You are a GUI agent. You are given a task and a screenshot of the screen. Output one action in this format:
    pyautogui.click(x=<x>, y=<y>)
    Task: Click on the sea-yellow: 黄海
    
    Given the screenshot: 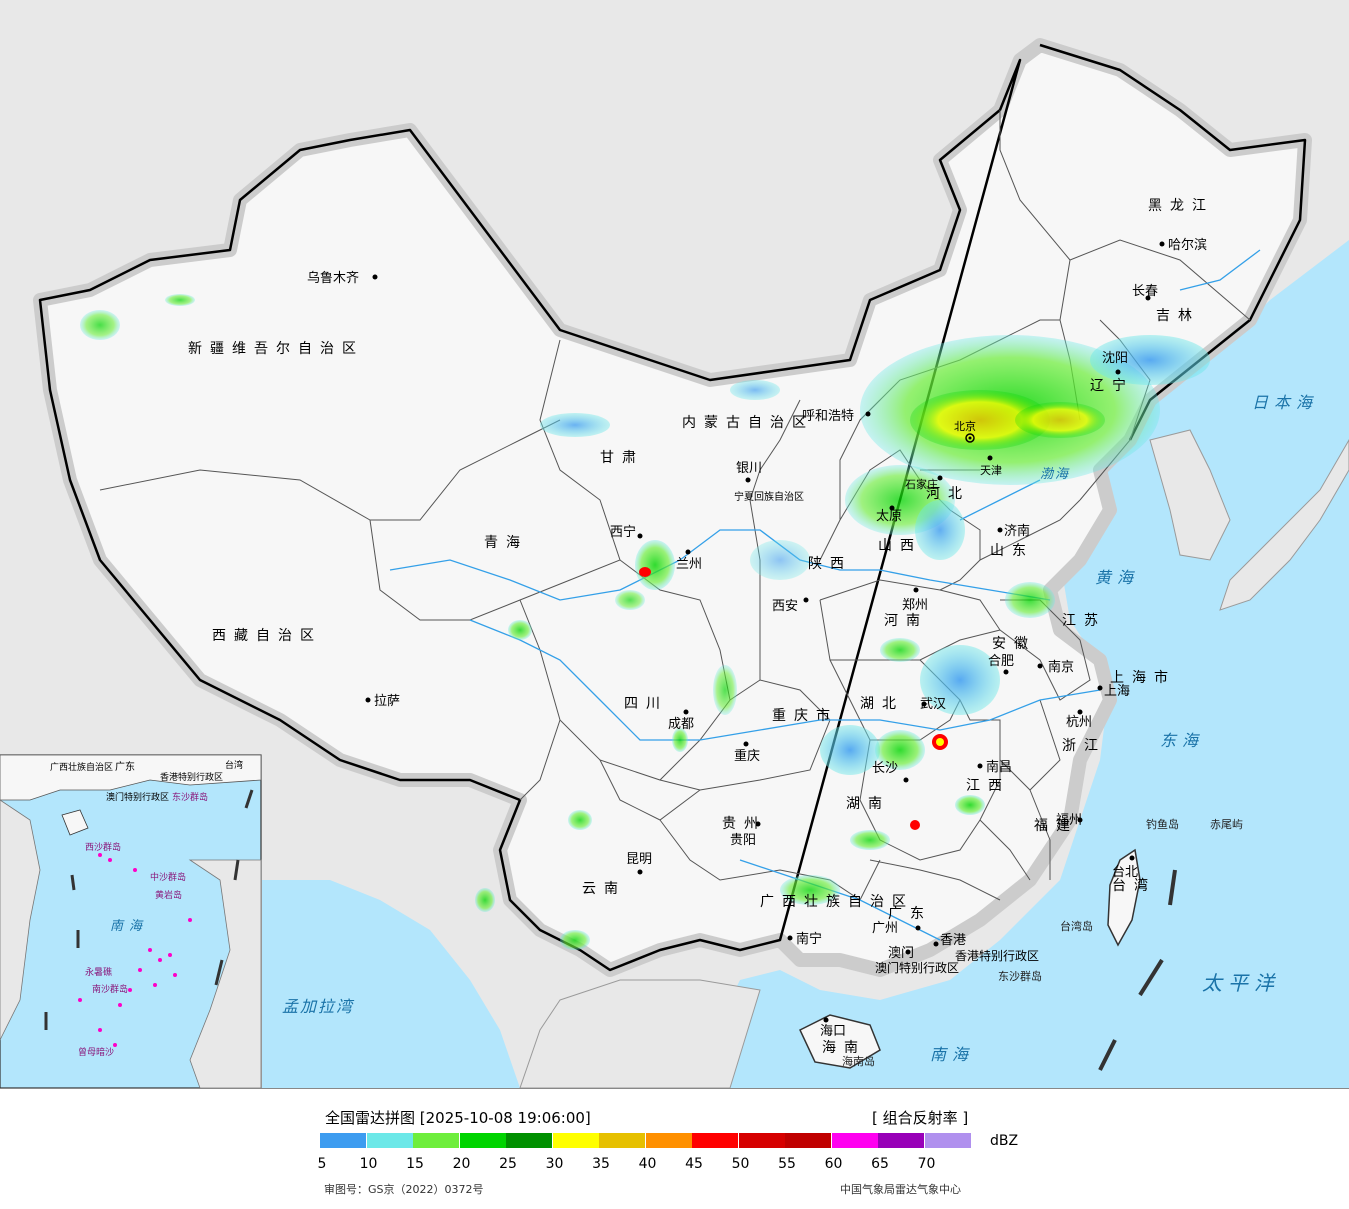 What is the action you would take?
    pyautogui.click(x=1117, y=577)
    